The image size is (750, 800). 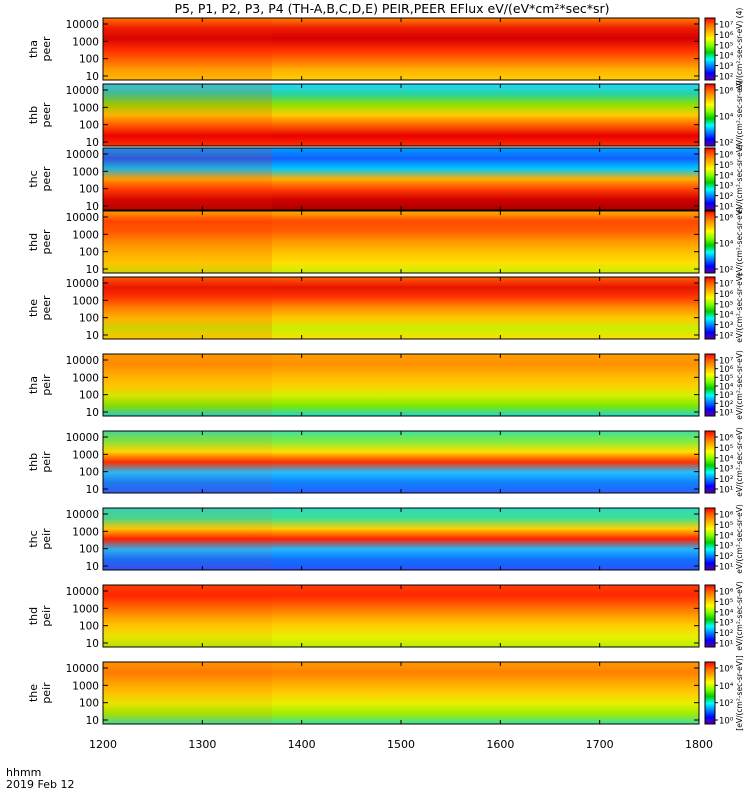 What do you see at coordinates (401, 539) in the screenshot?
I see `spectrogram-thc-peir` at bounding box center [401, 539].